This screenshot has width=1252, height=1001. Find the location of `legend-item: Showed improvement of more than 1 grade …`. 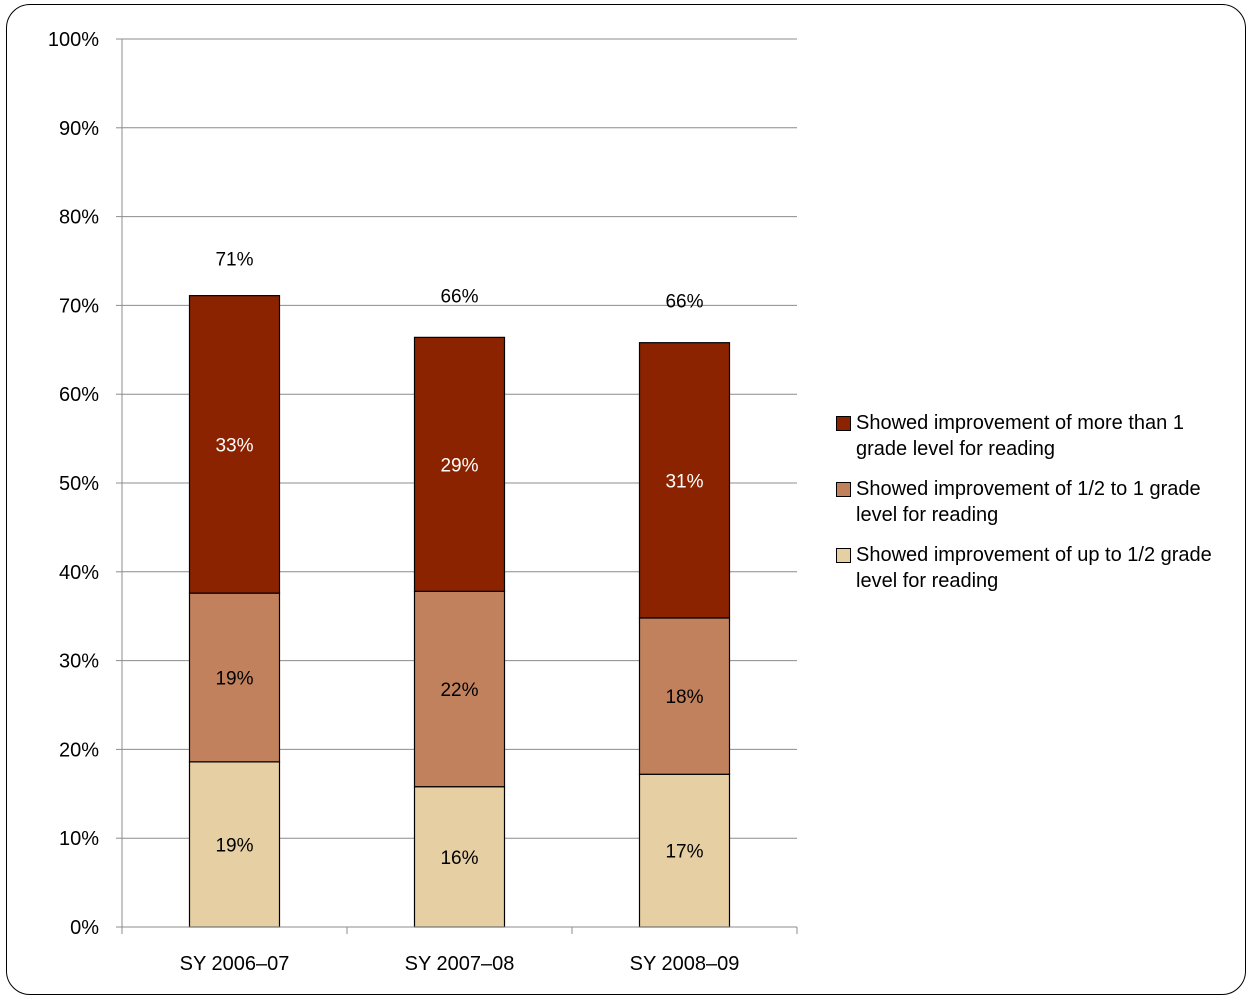

legend-item: Showed improvement of more than 1 grade … is located at coordinates (1036, 436).